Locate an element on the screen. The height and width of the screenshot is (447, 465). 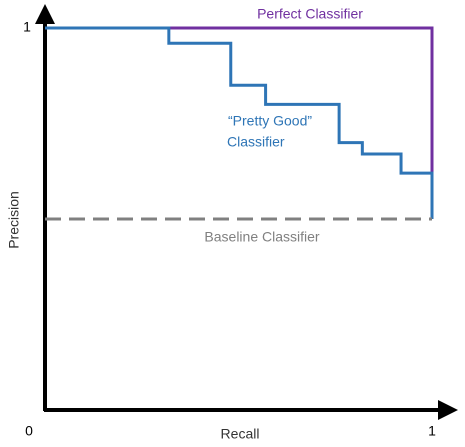
x-tick-label: 1 is located at coordinates (432, 431).